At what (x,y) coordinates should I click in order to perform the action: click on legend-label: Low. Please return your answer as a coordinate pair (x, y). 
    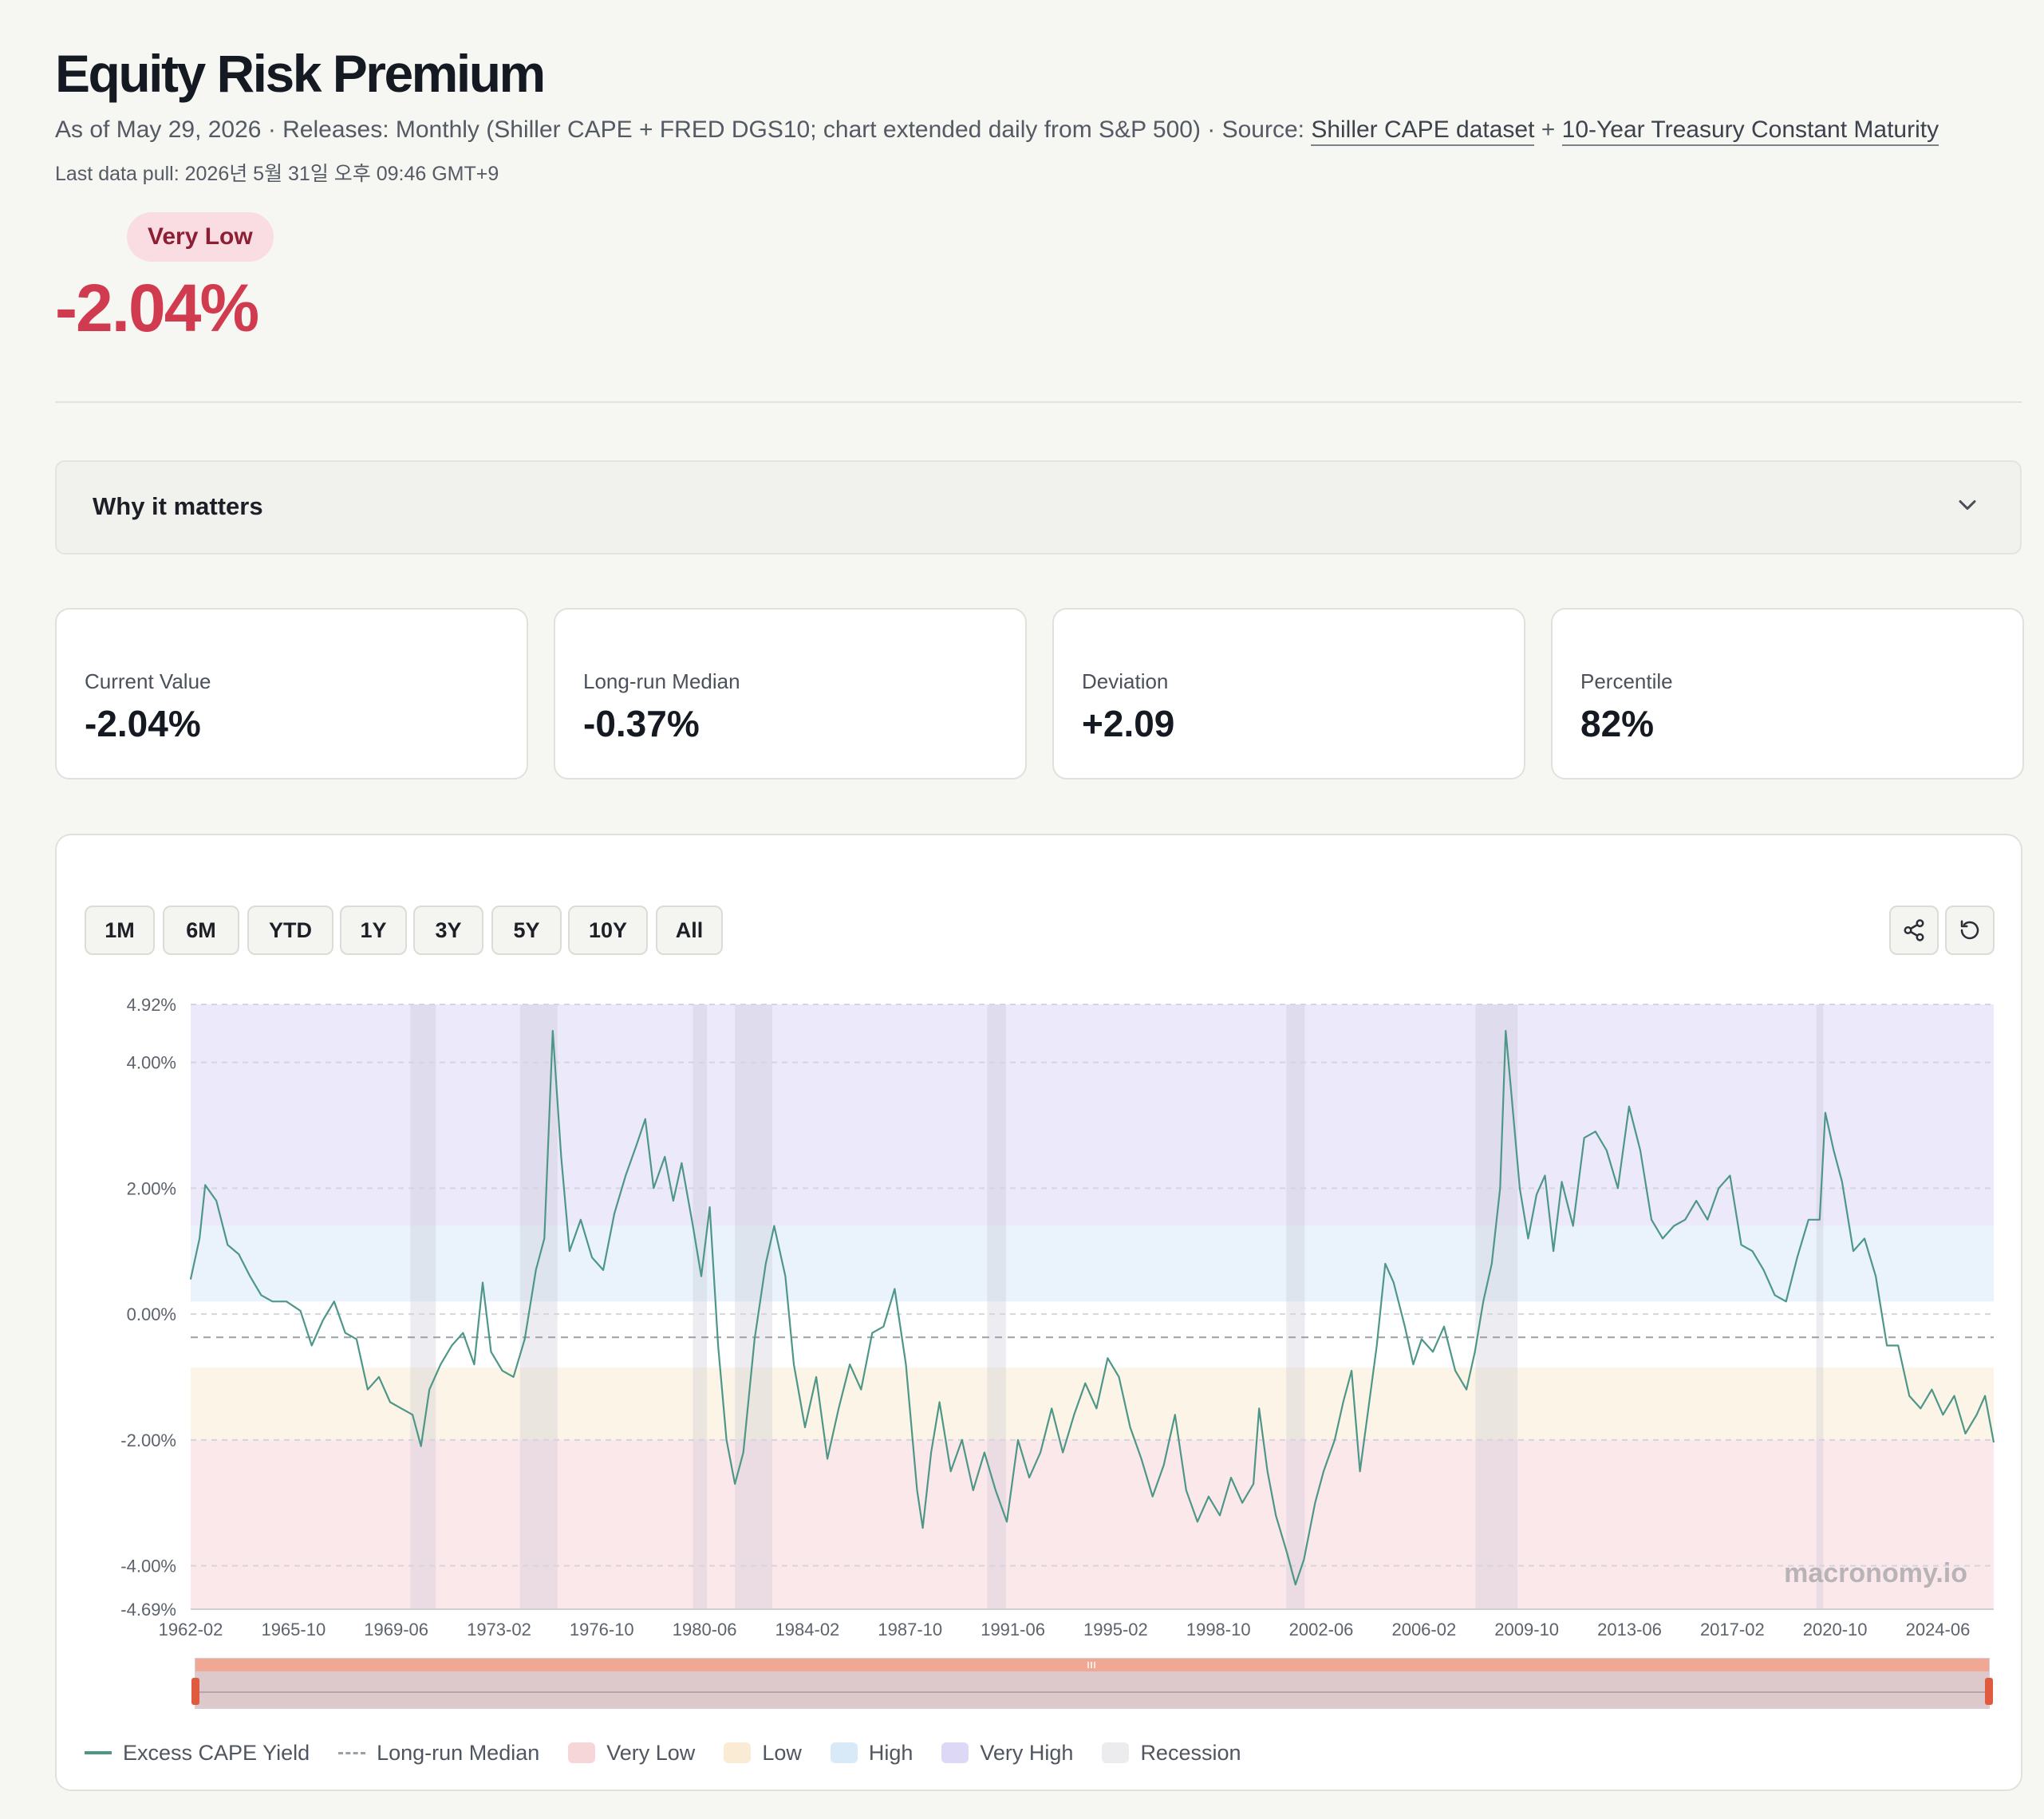
    Looking at the image, I should click on (782, 1752).